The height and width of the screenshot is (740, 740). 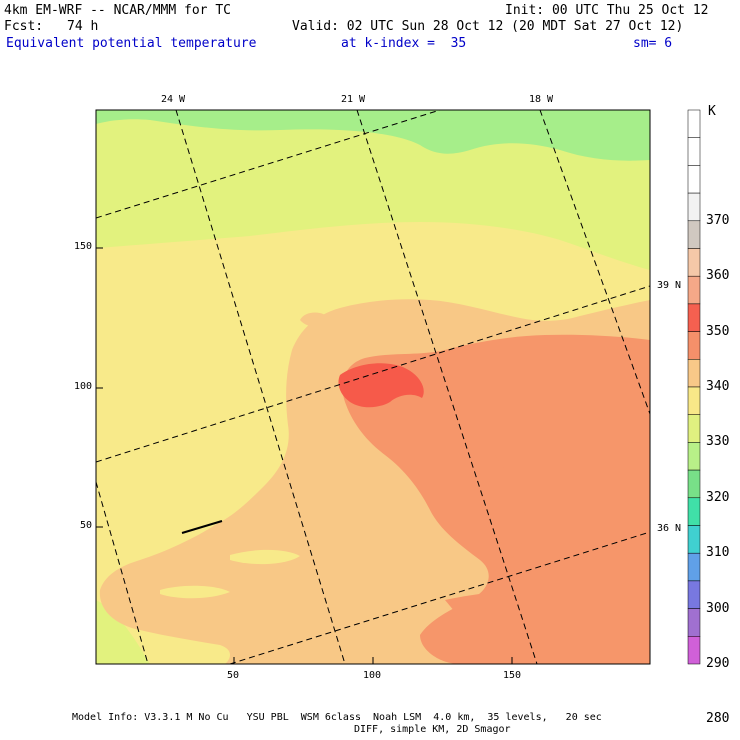 What do you see at coordinates (83, 26) in the screenshot?
I see `forecast-hour: 74 h` at bounding box center [83, 26].